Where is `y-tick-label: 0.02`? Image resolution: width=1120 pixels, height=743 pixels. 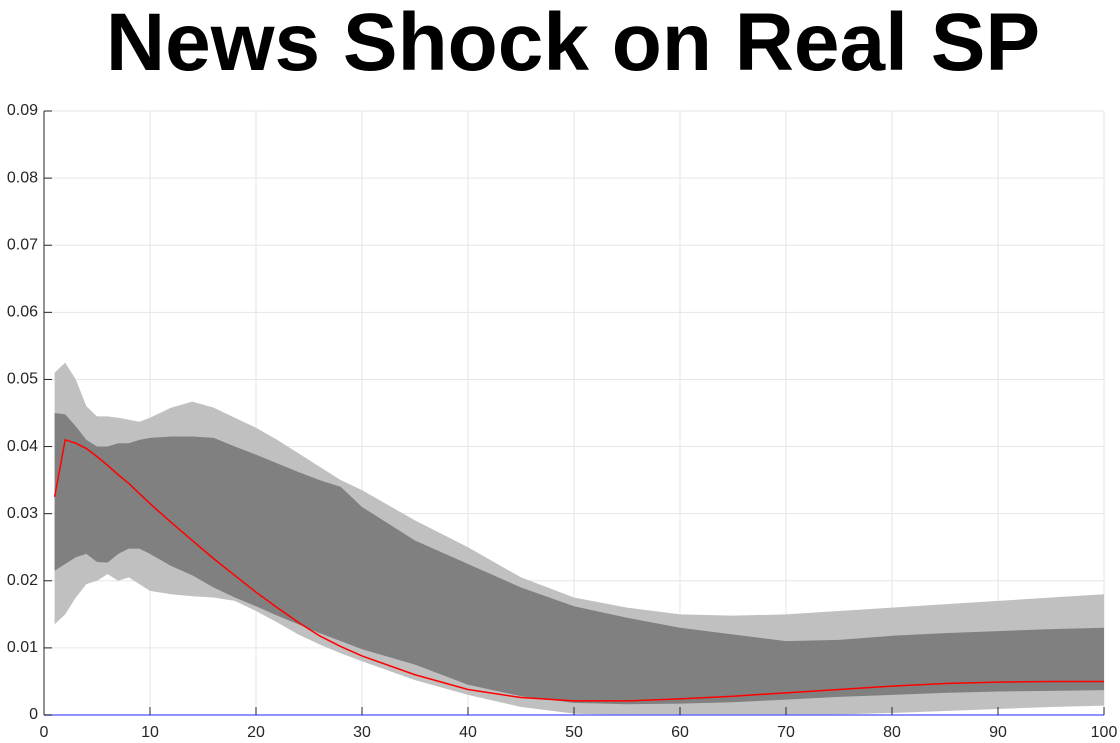 y-tick-label: 0.02 is located at coordinates (22, 580).